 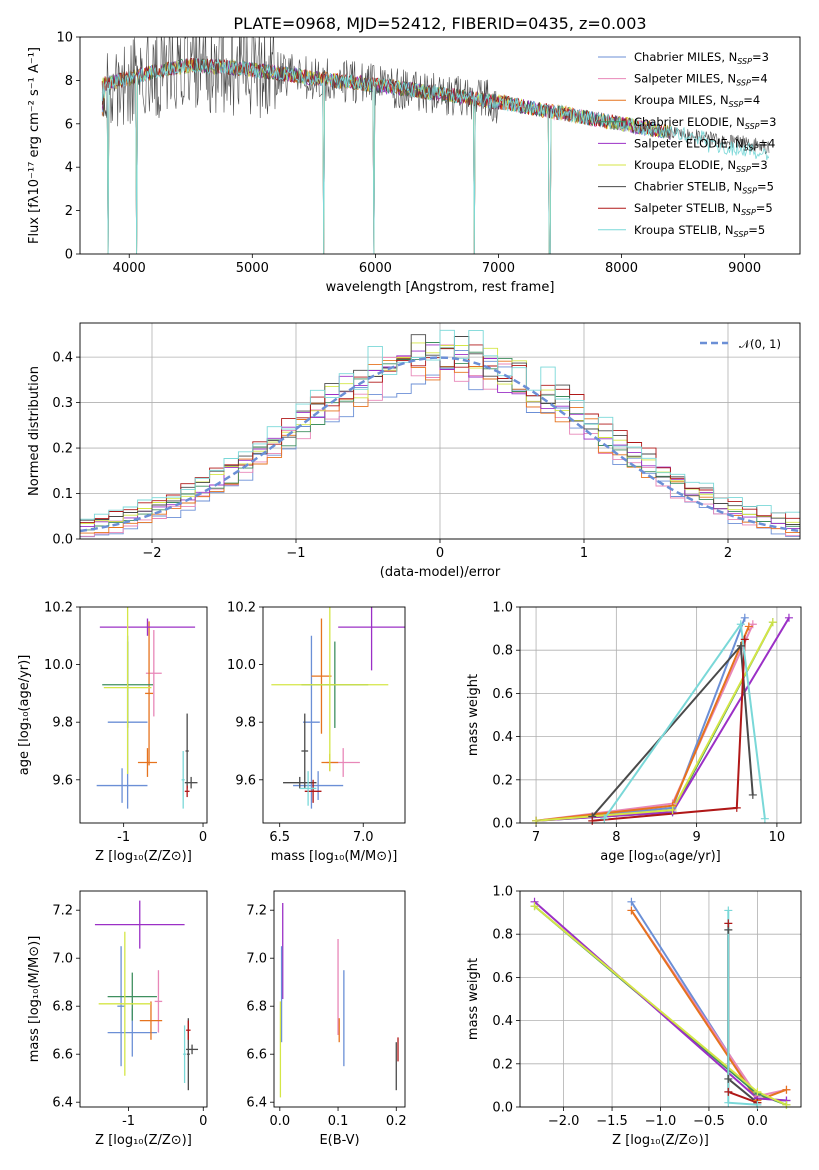 What do you see at coordinates (256, 1103) in the screenshot?
I see `y-tick-label: 6.4` at bounding box center [256, 1103].